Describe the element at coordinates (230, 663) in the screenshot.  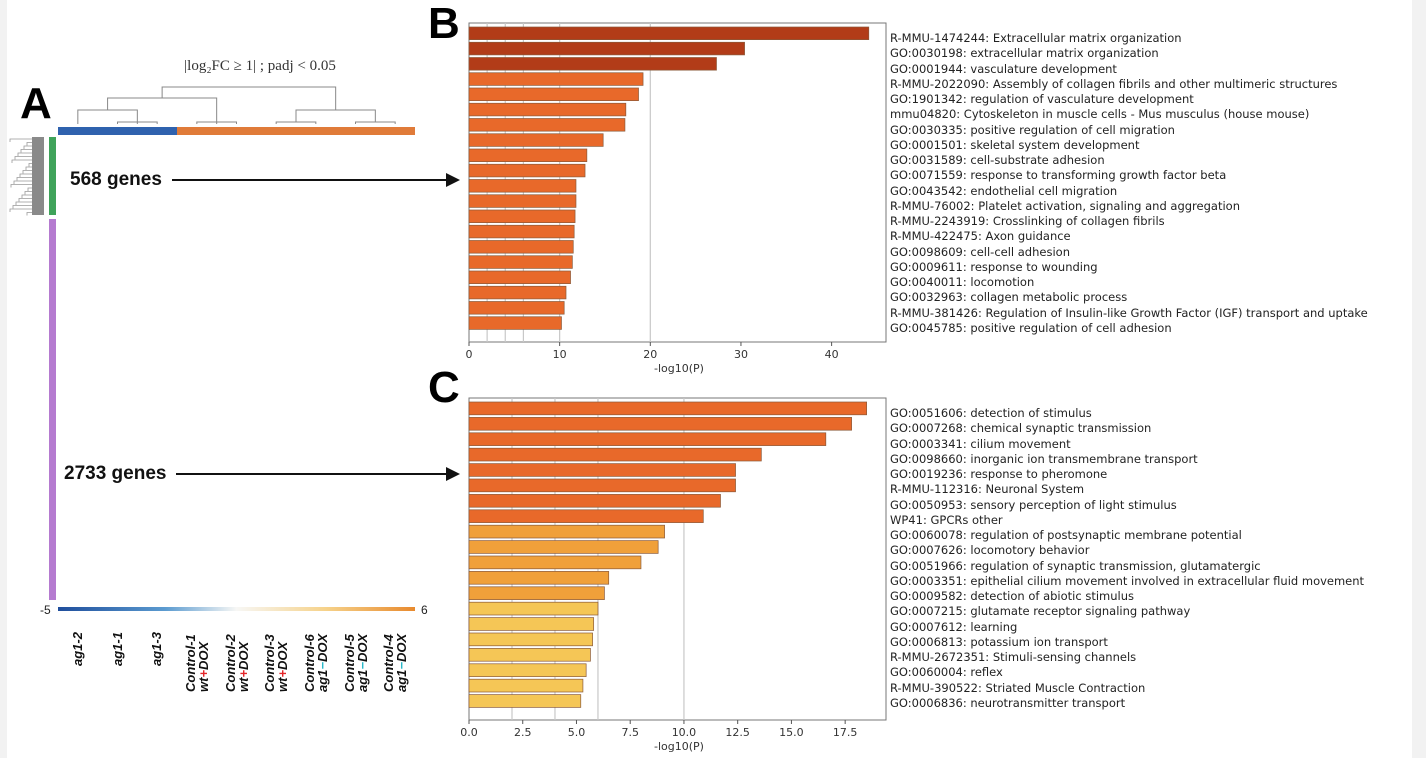
I see `sample-name: Control-2` at that location.